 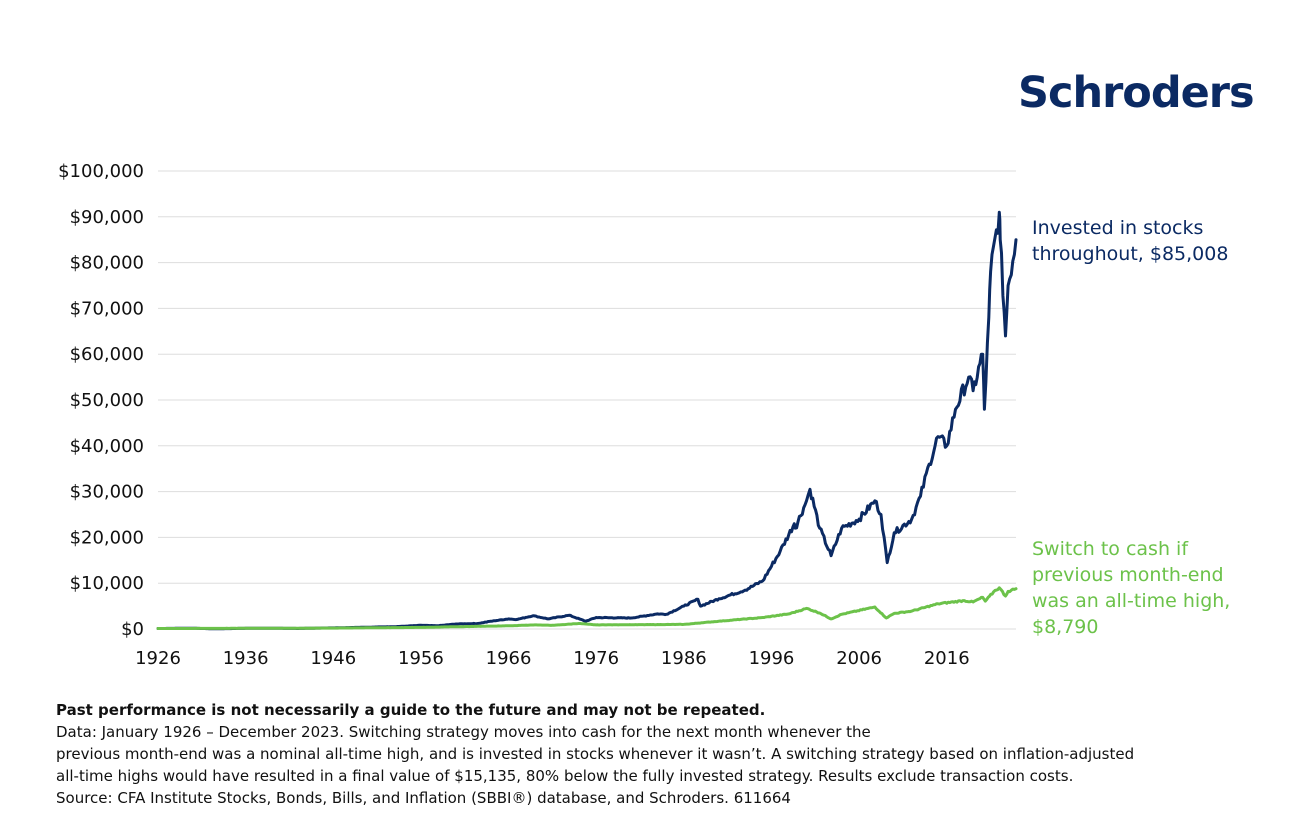 What do you see at coordinates (107, 217) in the screenshot?
I see `y-tick-label: $90,000` at bounding box center [107, 217].